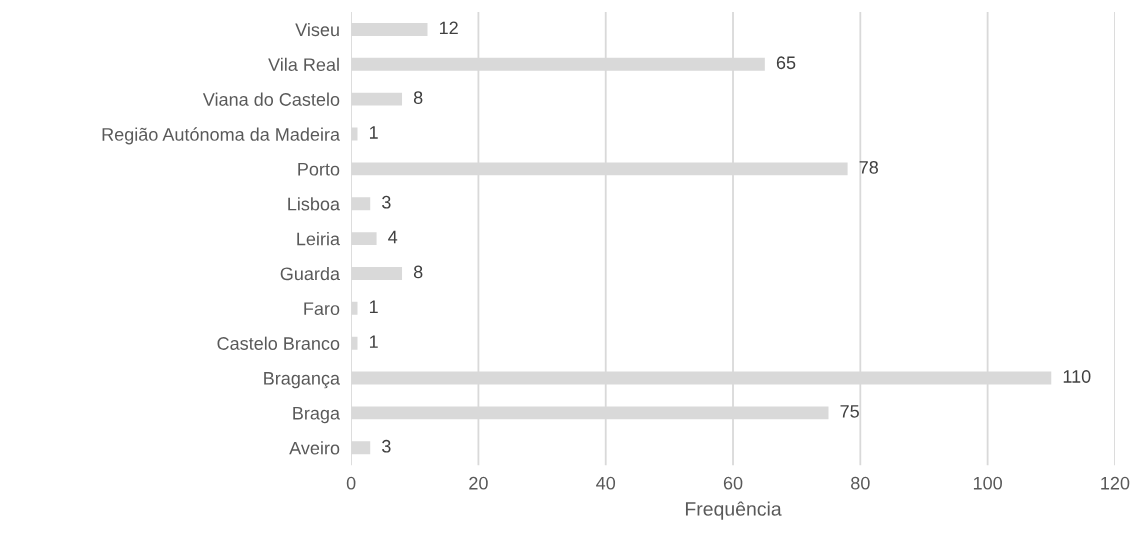  What do you see at coordinates (1077, 376) in the screenshot?
I see `data-label: 110` at bounding box center [1077, 376].